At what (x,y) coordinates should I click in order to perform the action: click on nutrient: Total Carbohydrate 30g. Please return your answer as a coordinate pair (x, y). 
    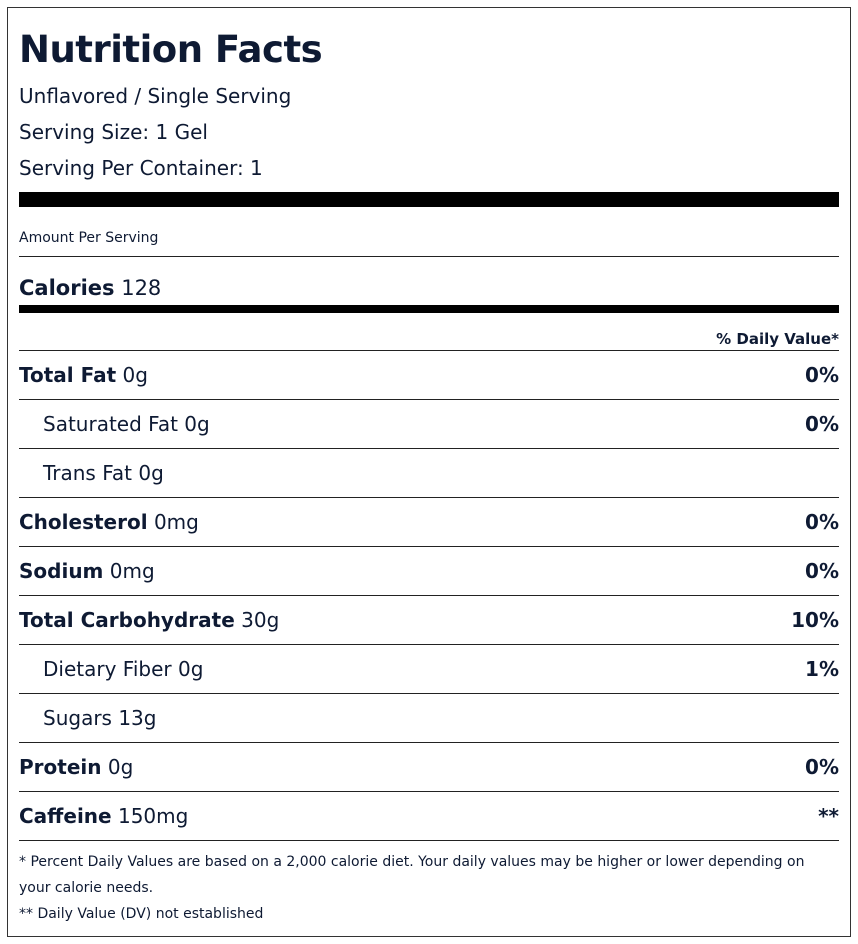
    Looking at the image, I should click on (149, 620).